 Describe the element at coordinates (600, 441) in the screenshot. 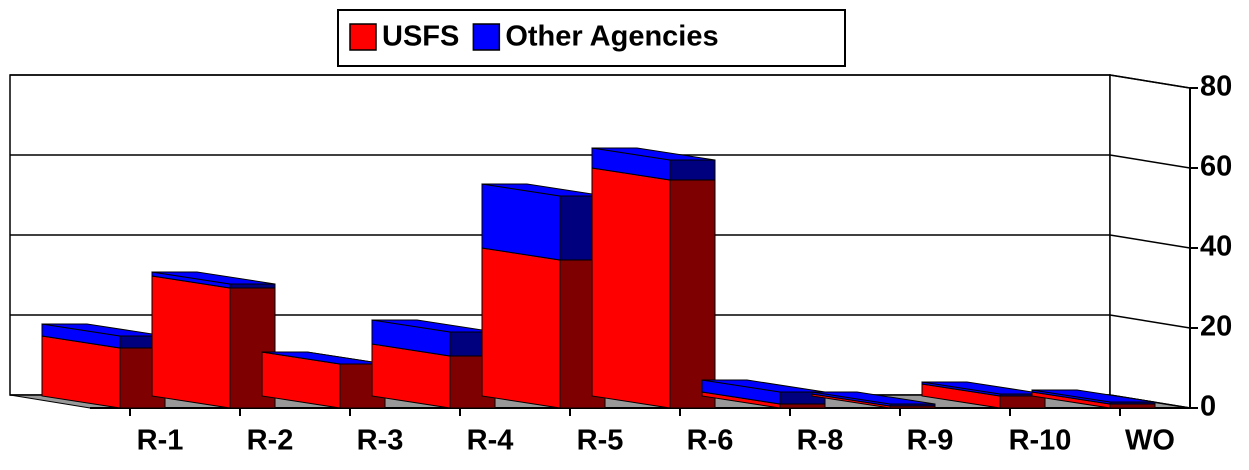

I see `x-tick-label: R-5` at that location.